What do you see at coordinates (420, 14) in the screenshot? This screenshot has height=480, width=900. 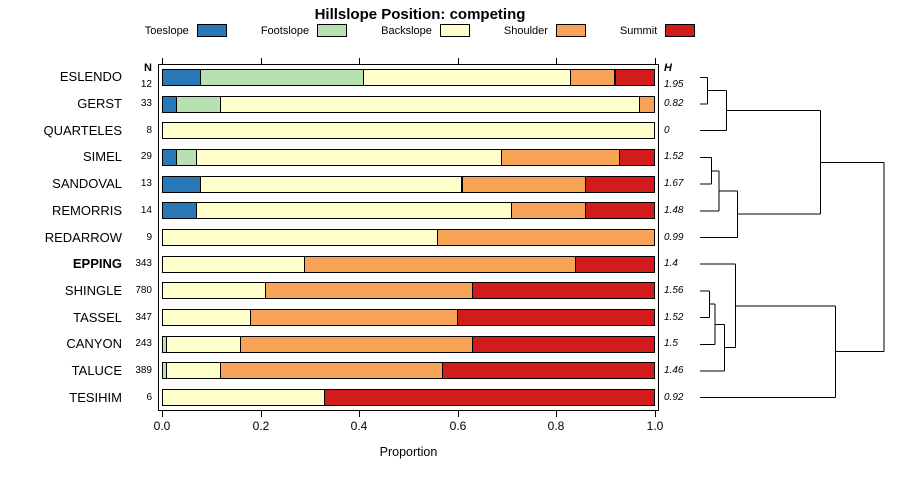 I see `chart-title: Hillslope Position: competing` at bounding box center [420, 14].